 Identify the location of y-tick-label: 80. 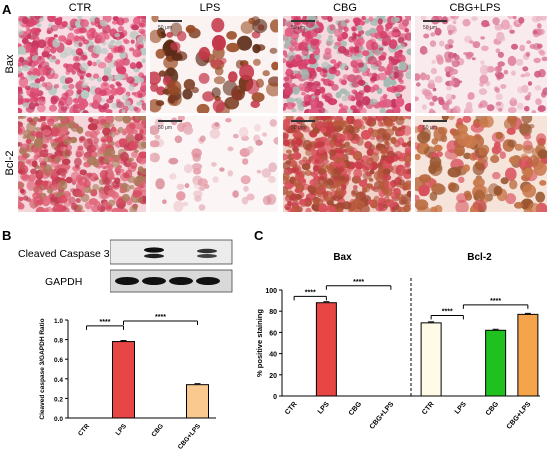
(273, 312).